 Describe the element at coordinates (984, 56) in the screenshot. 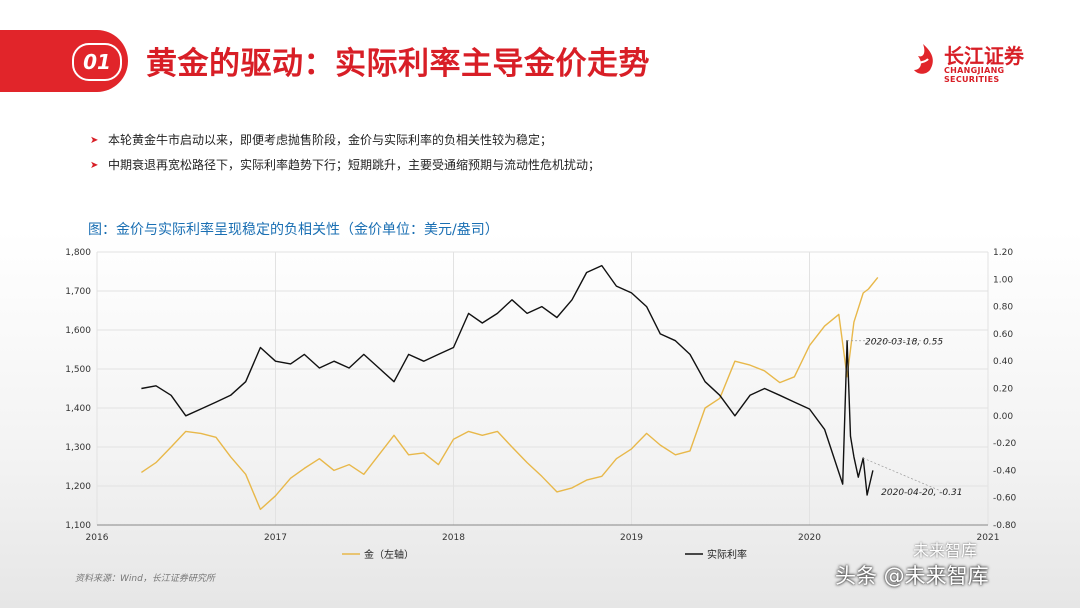

I see `logo-chinese-text: 长江证券` at that location.